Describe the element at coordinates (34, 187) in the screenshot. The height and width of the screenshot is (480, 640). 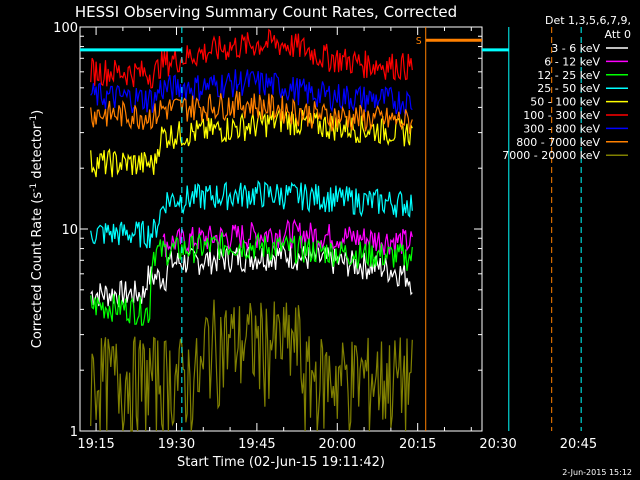
I see `y-axis-label-sup1: -1` at that location.